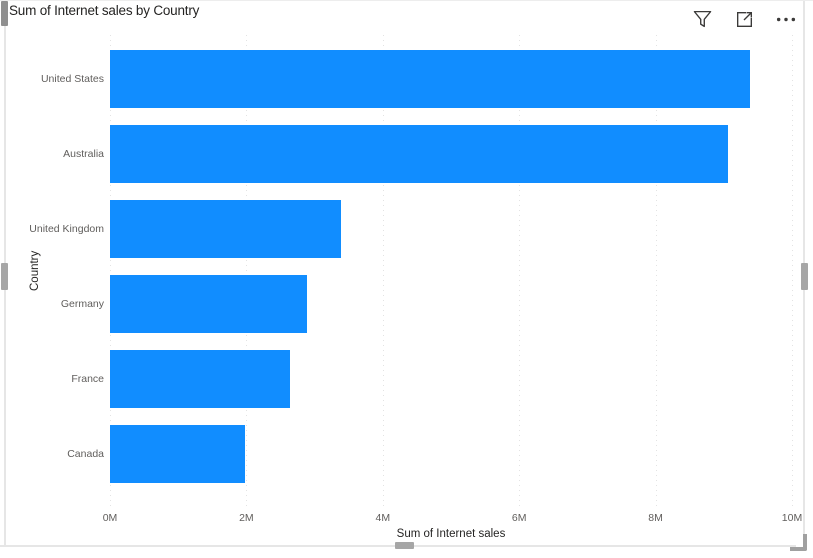 The image size is (813, 558). I want to click on filter-icon, so click(702, 19).